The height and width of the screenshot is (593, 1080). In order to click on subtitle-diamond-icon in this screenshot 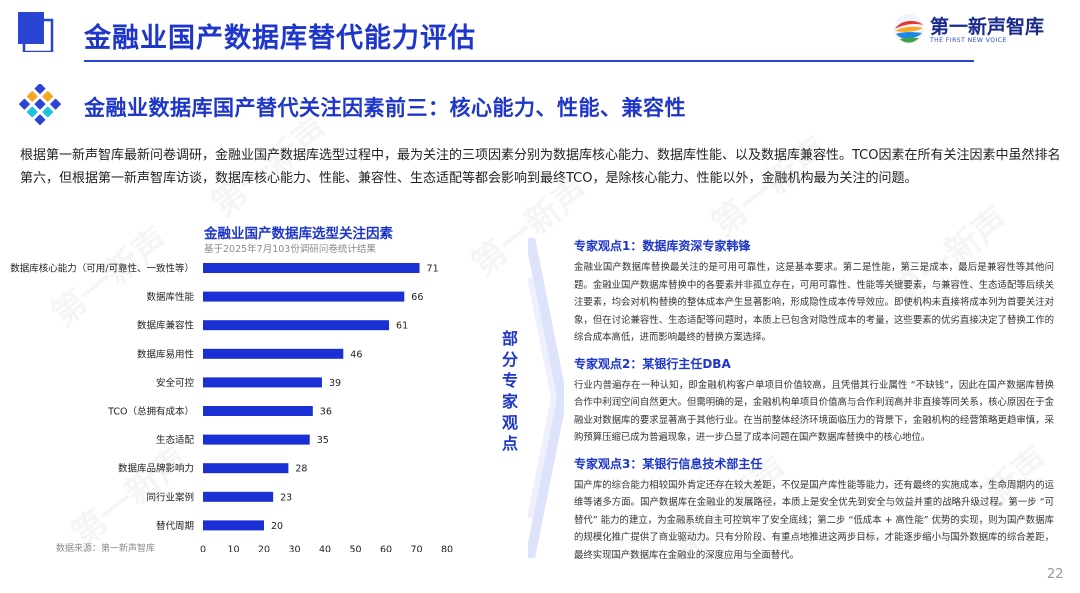, I will do `click(40, 105)`.